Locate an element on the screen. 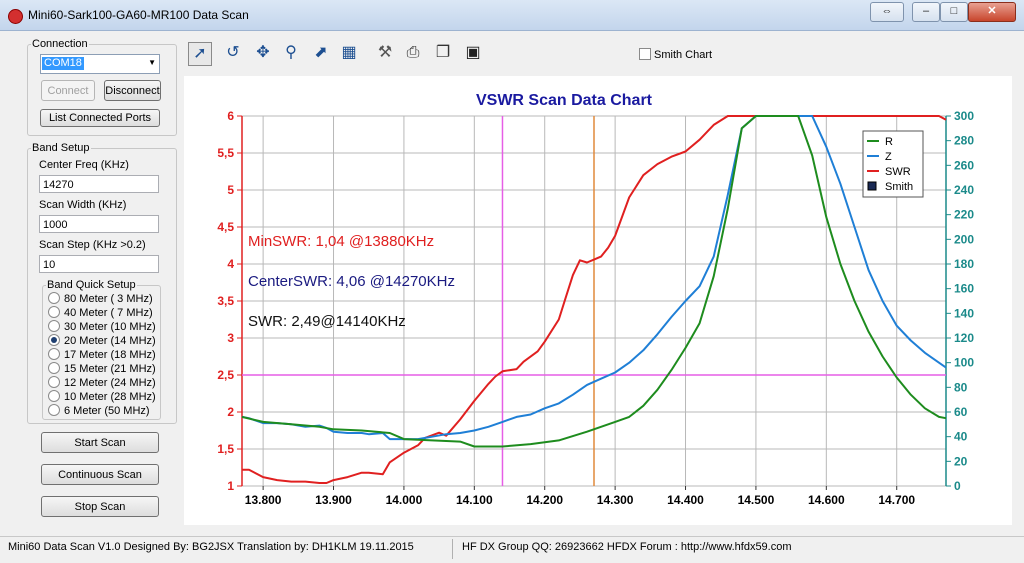 The width and height of the screenshot is (1024, 563). right-tick-label: 100 is located at coordinates (964, 363).